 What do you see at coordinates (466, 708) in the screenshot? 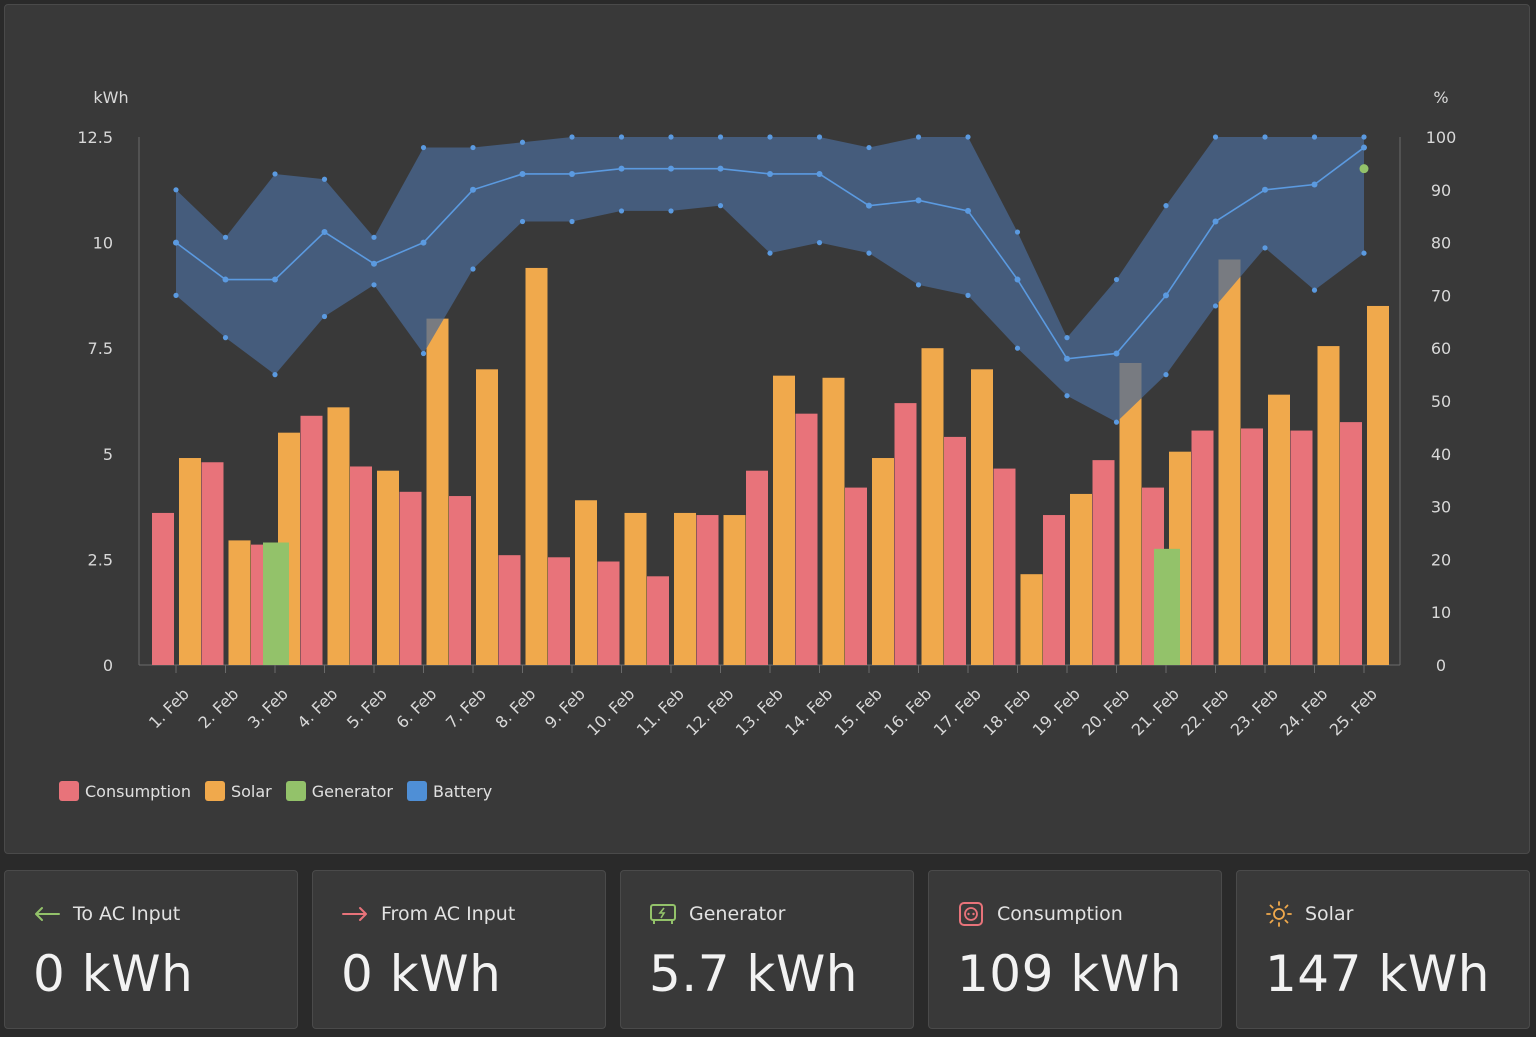
I see `x-tick-label: 7. Feb` at bounding box center [466, 708].